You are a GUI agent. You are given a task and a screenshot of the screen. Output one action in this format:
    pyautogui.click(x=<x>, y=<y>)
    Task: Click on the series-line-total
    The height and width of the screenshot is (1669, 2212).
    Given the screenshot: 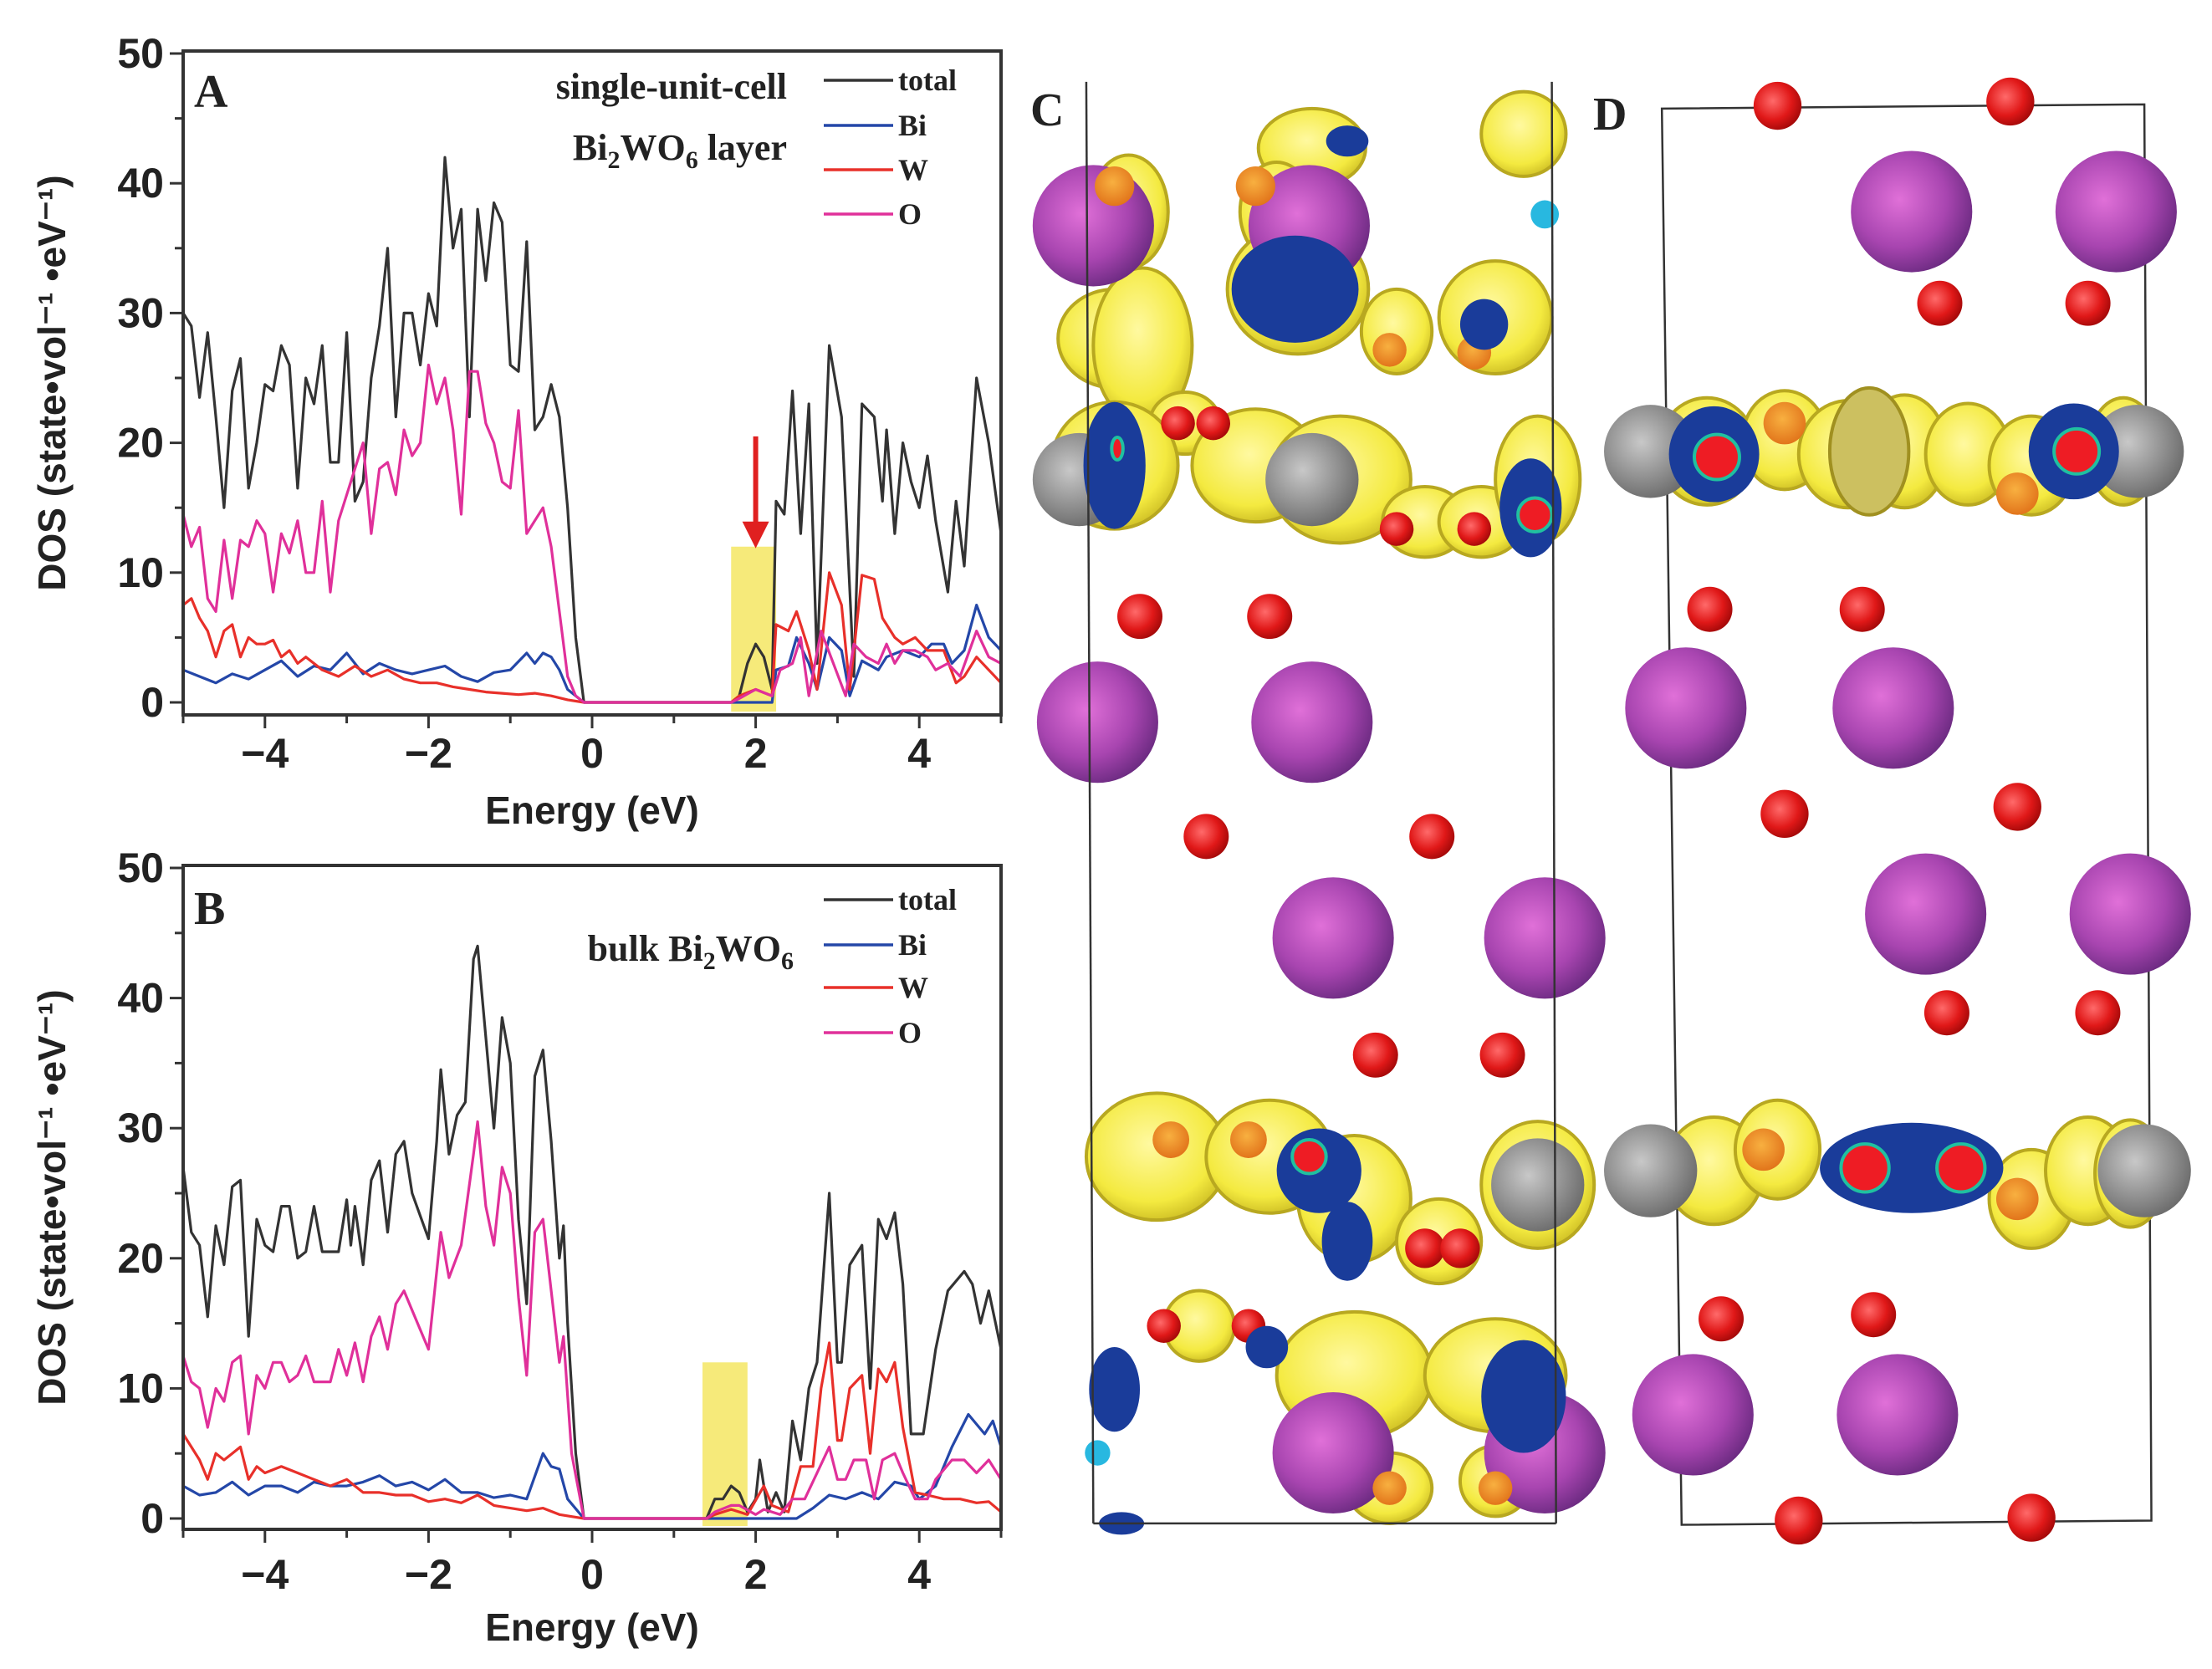 What is the action you would take?
    pyautogui.click(x=592, y=430)
    